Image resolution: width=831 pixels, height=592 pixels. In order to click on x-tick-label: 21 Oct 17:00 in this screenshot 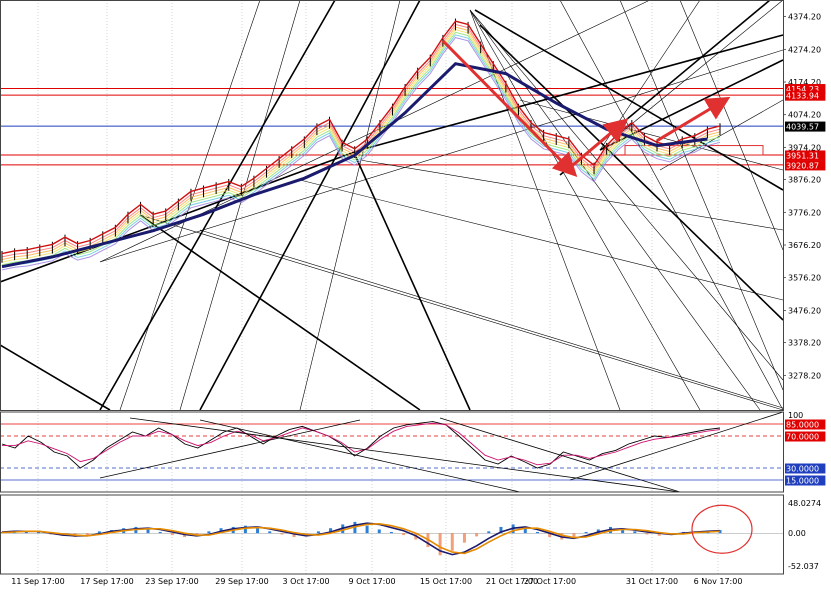, I will do `click(512, 581)`.